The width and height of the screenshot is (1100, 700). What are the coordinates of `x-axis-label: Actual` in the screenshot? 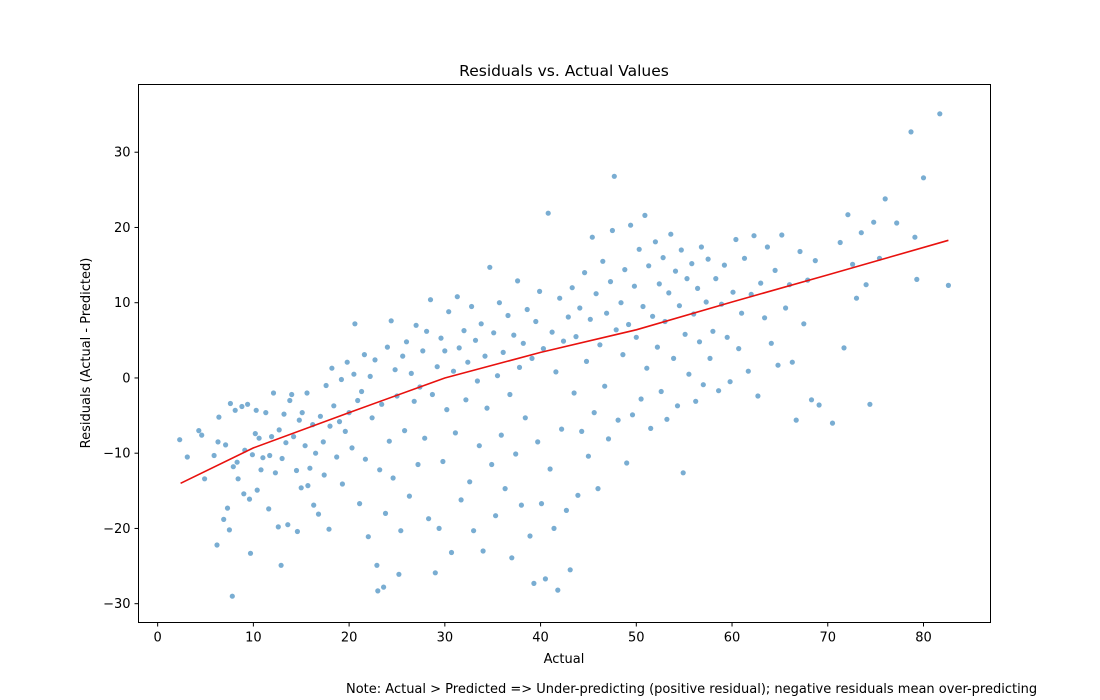 It's located at (564, 659).